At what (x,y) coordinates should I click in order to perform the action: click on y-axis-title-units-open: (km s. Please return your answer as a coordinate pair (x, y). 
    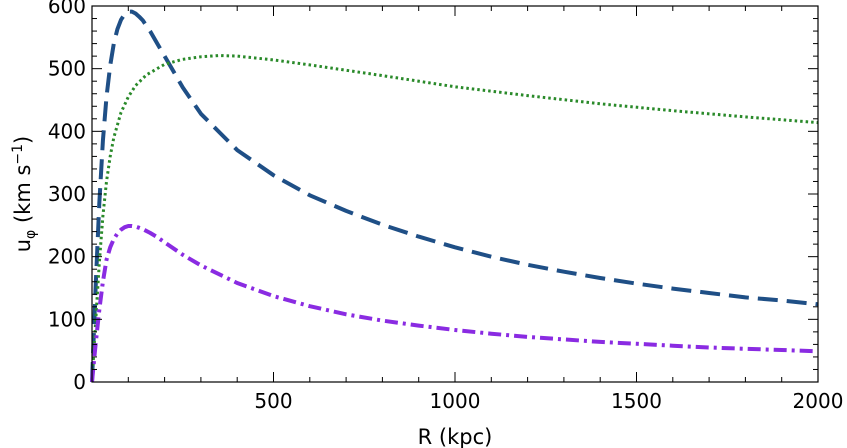
    Looking at the image, I should click on (23, 197).